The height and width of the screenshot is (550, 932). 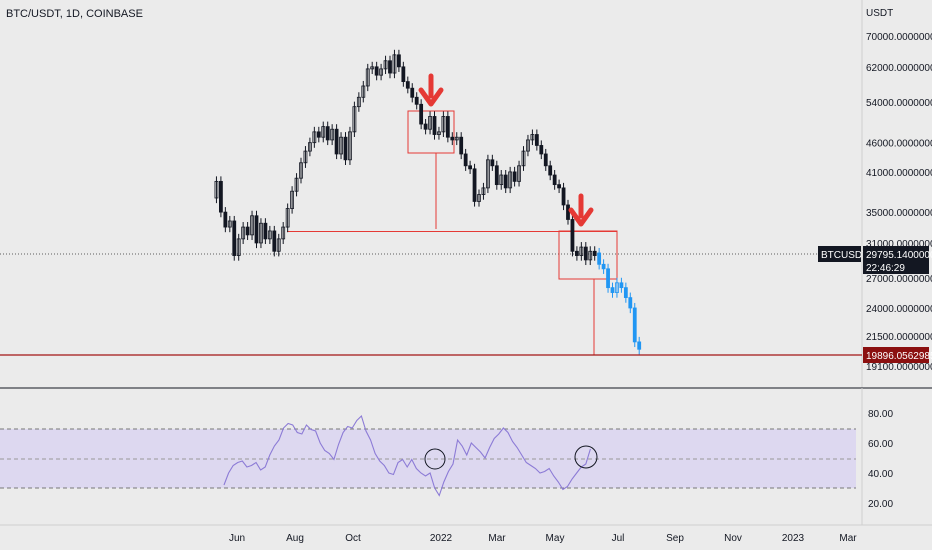 I want to click on price-tick-label: 19100.00000000, so click(x=899, y=367).